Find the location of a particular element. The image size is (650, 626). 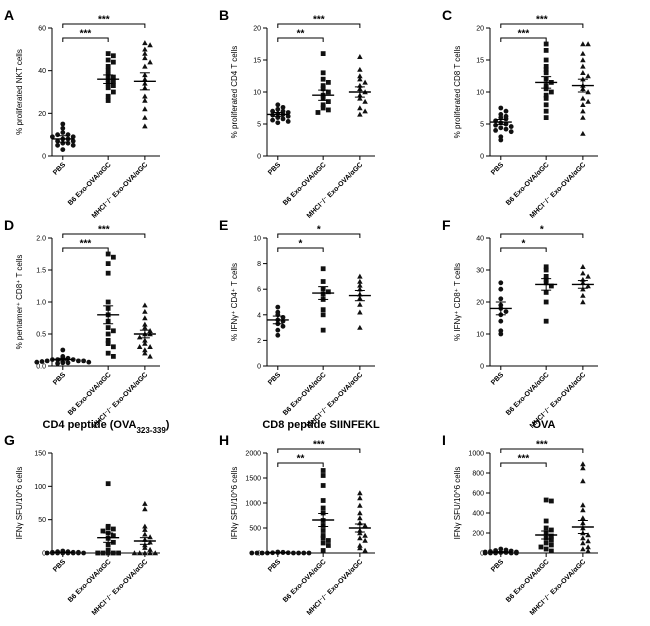

y-axis-label: % proliferated CD4 T cells is located at coordinates (234, 92).